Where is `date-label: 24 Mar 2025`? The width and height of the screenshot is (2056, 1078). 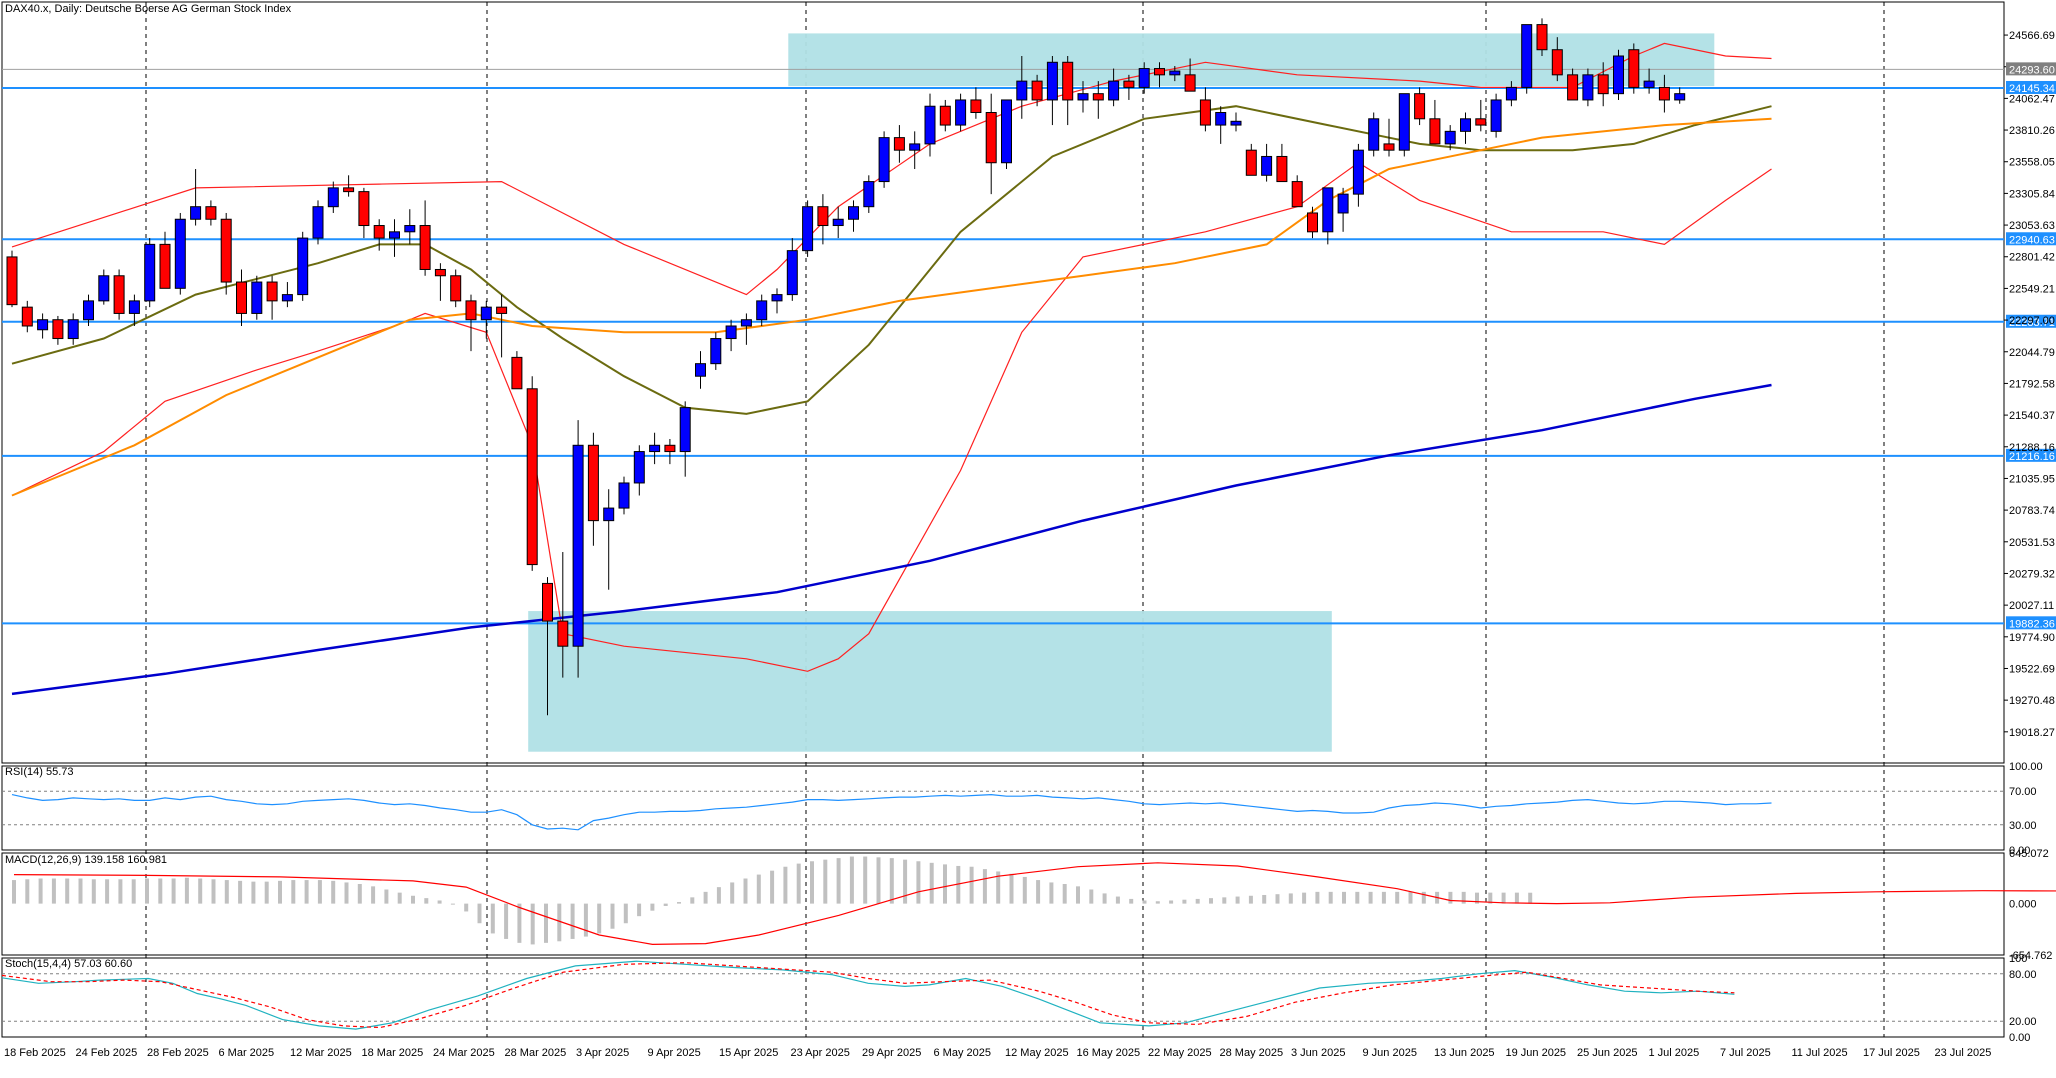 date-label: 24 Mar 2025 is located at coordinates (464, 1053).